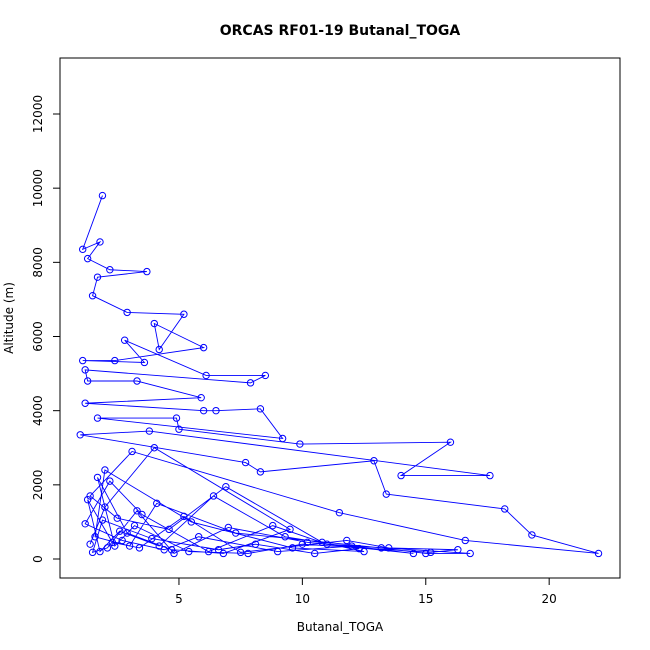 The width and height of the screenshot is (650, 650). Describe the element at coordinates (38, 114) in the screenshot. I see `y-tick-label: 12000` at that location.